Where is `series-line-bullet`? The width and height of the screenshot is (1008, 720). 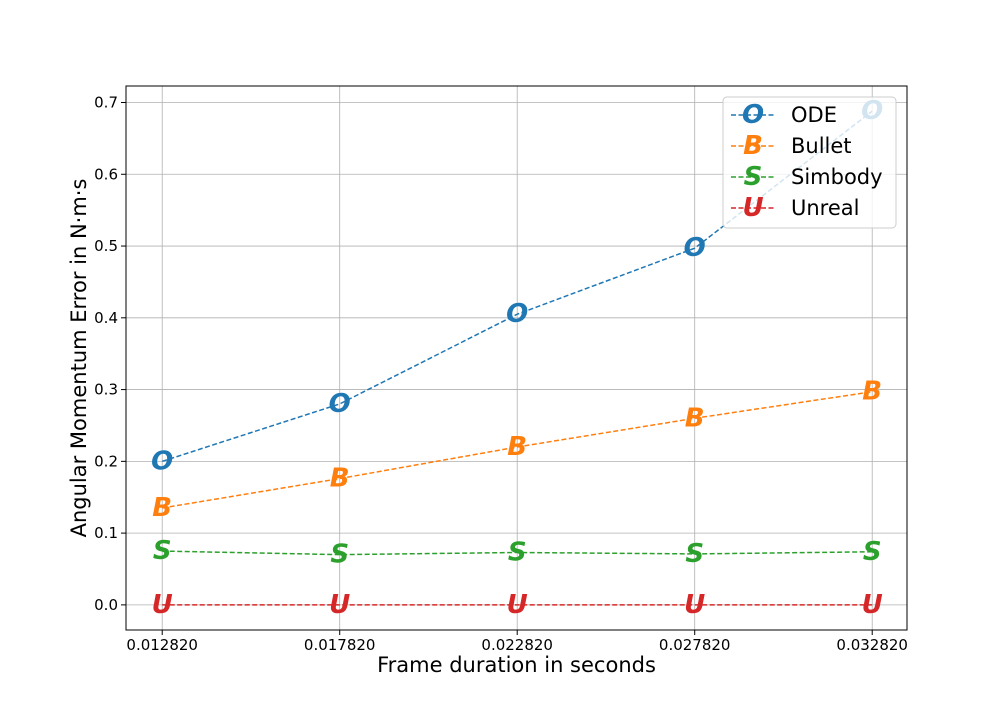 series-line-bullet is located at coordinates (517, 449).